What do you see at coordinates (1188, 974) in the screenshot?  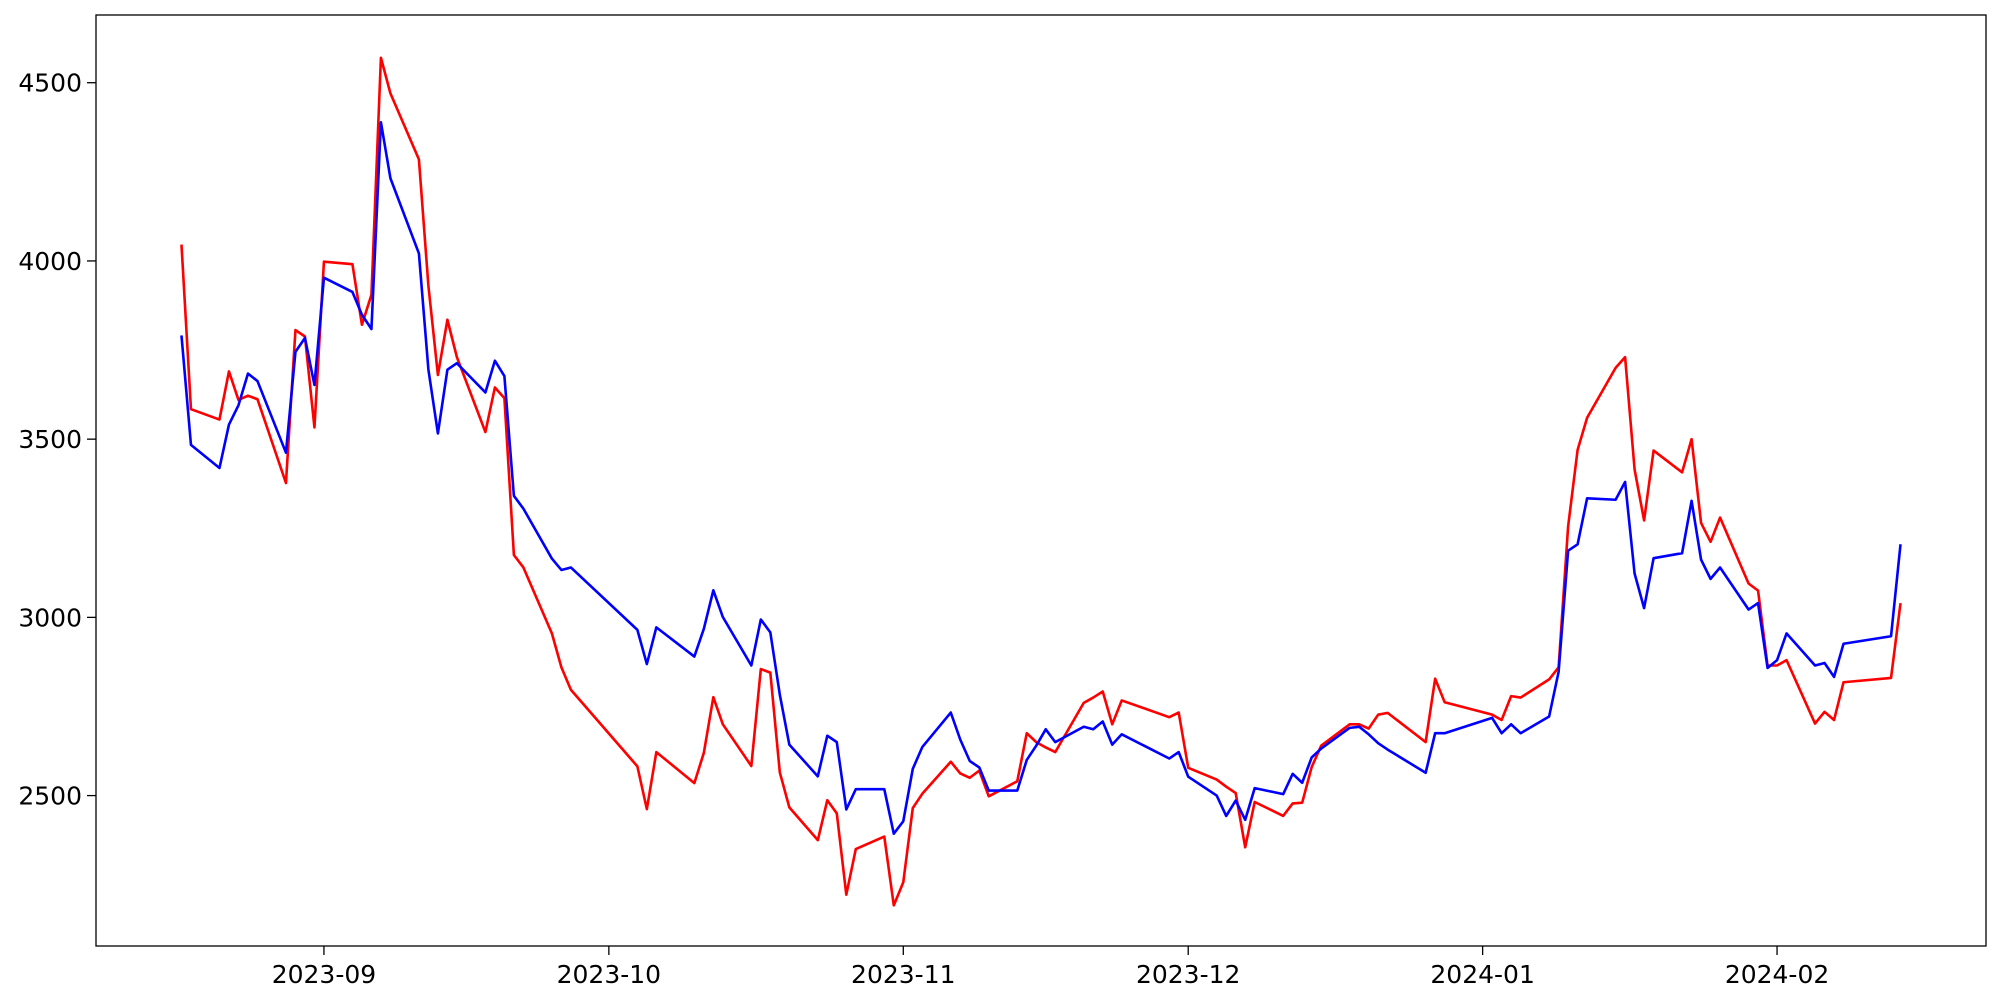 I see `x-tick-label: 2023-12` at bounding box center [1188, 974].